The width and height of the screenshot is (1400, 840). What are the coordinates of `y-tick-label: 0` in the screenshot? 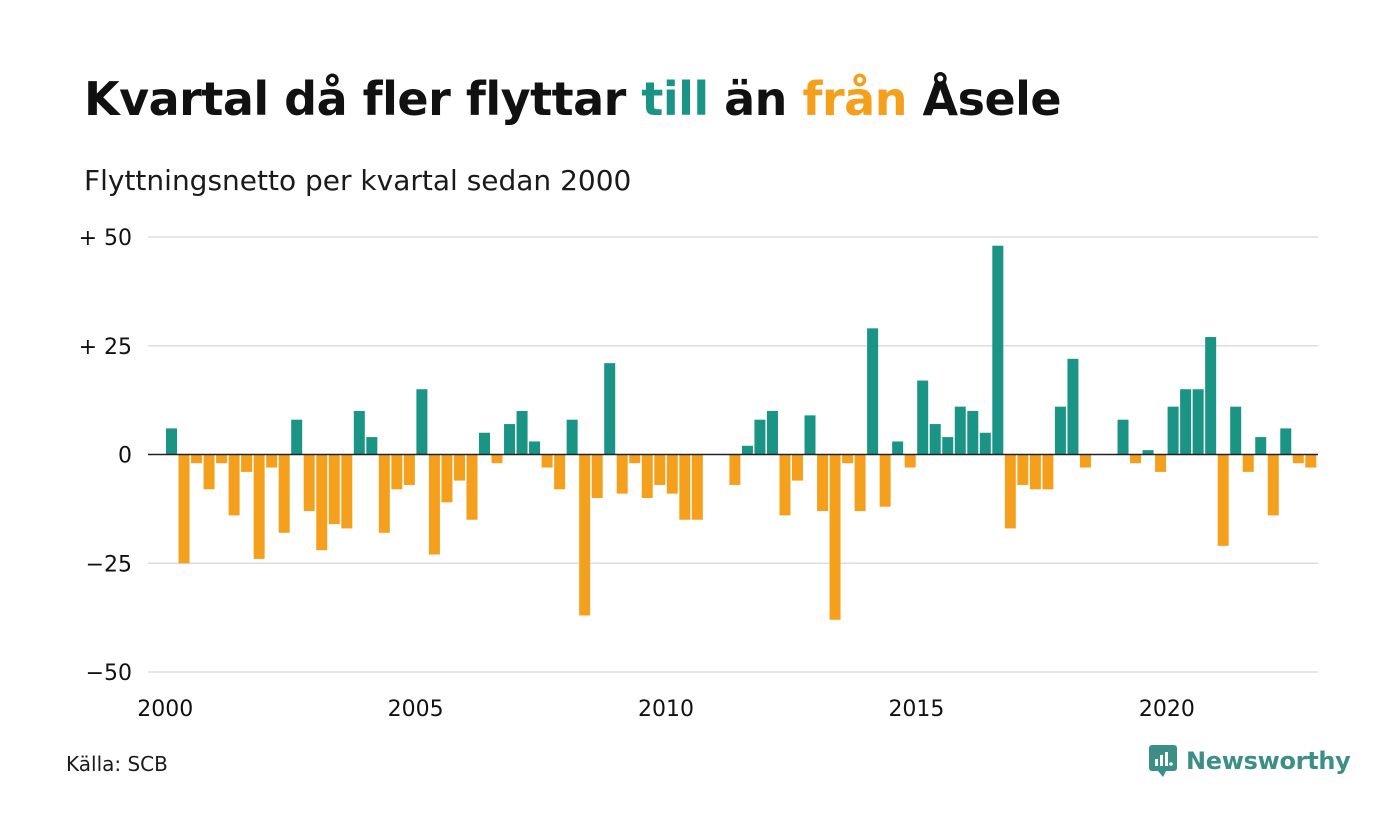 It's located at (125, 456).